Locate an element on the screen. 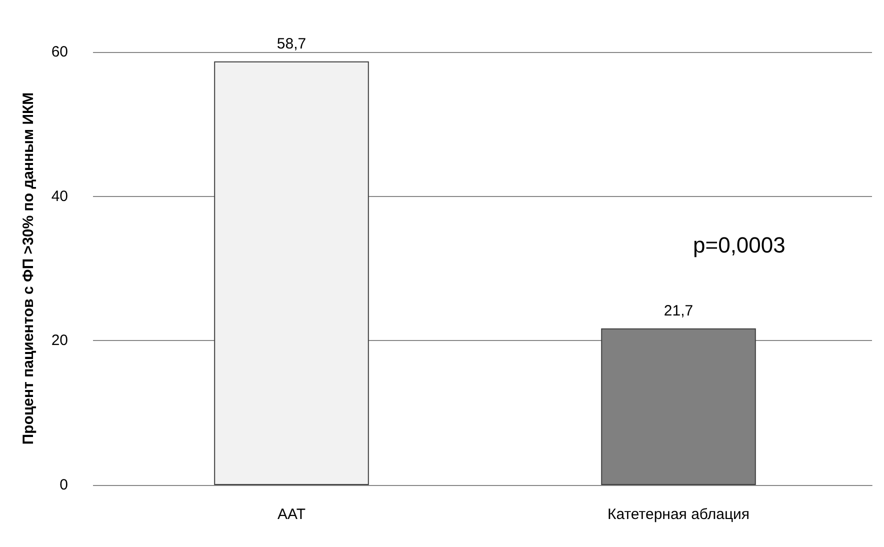  x-tick-label: Катетерная аблация is located at coordinates (678, 514).